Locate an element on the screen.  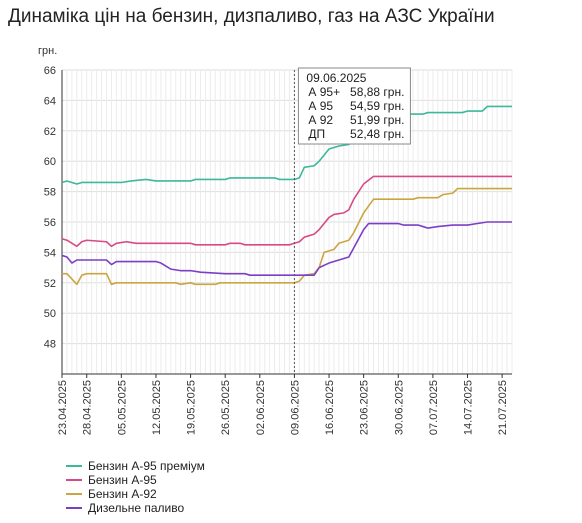
y-tick-label: 50 is located at coordinates (50, 314).